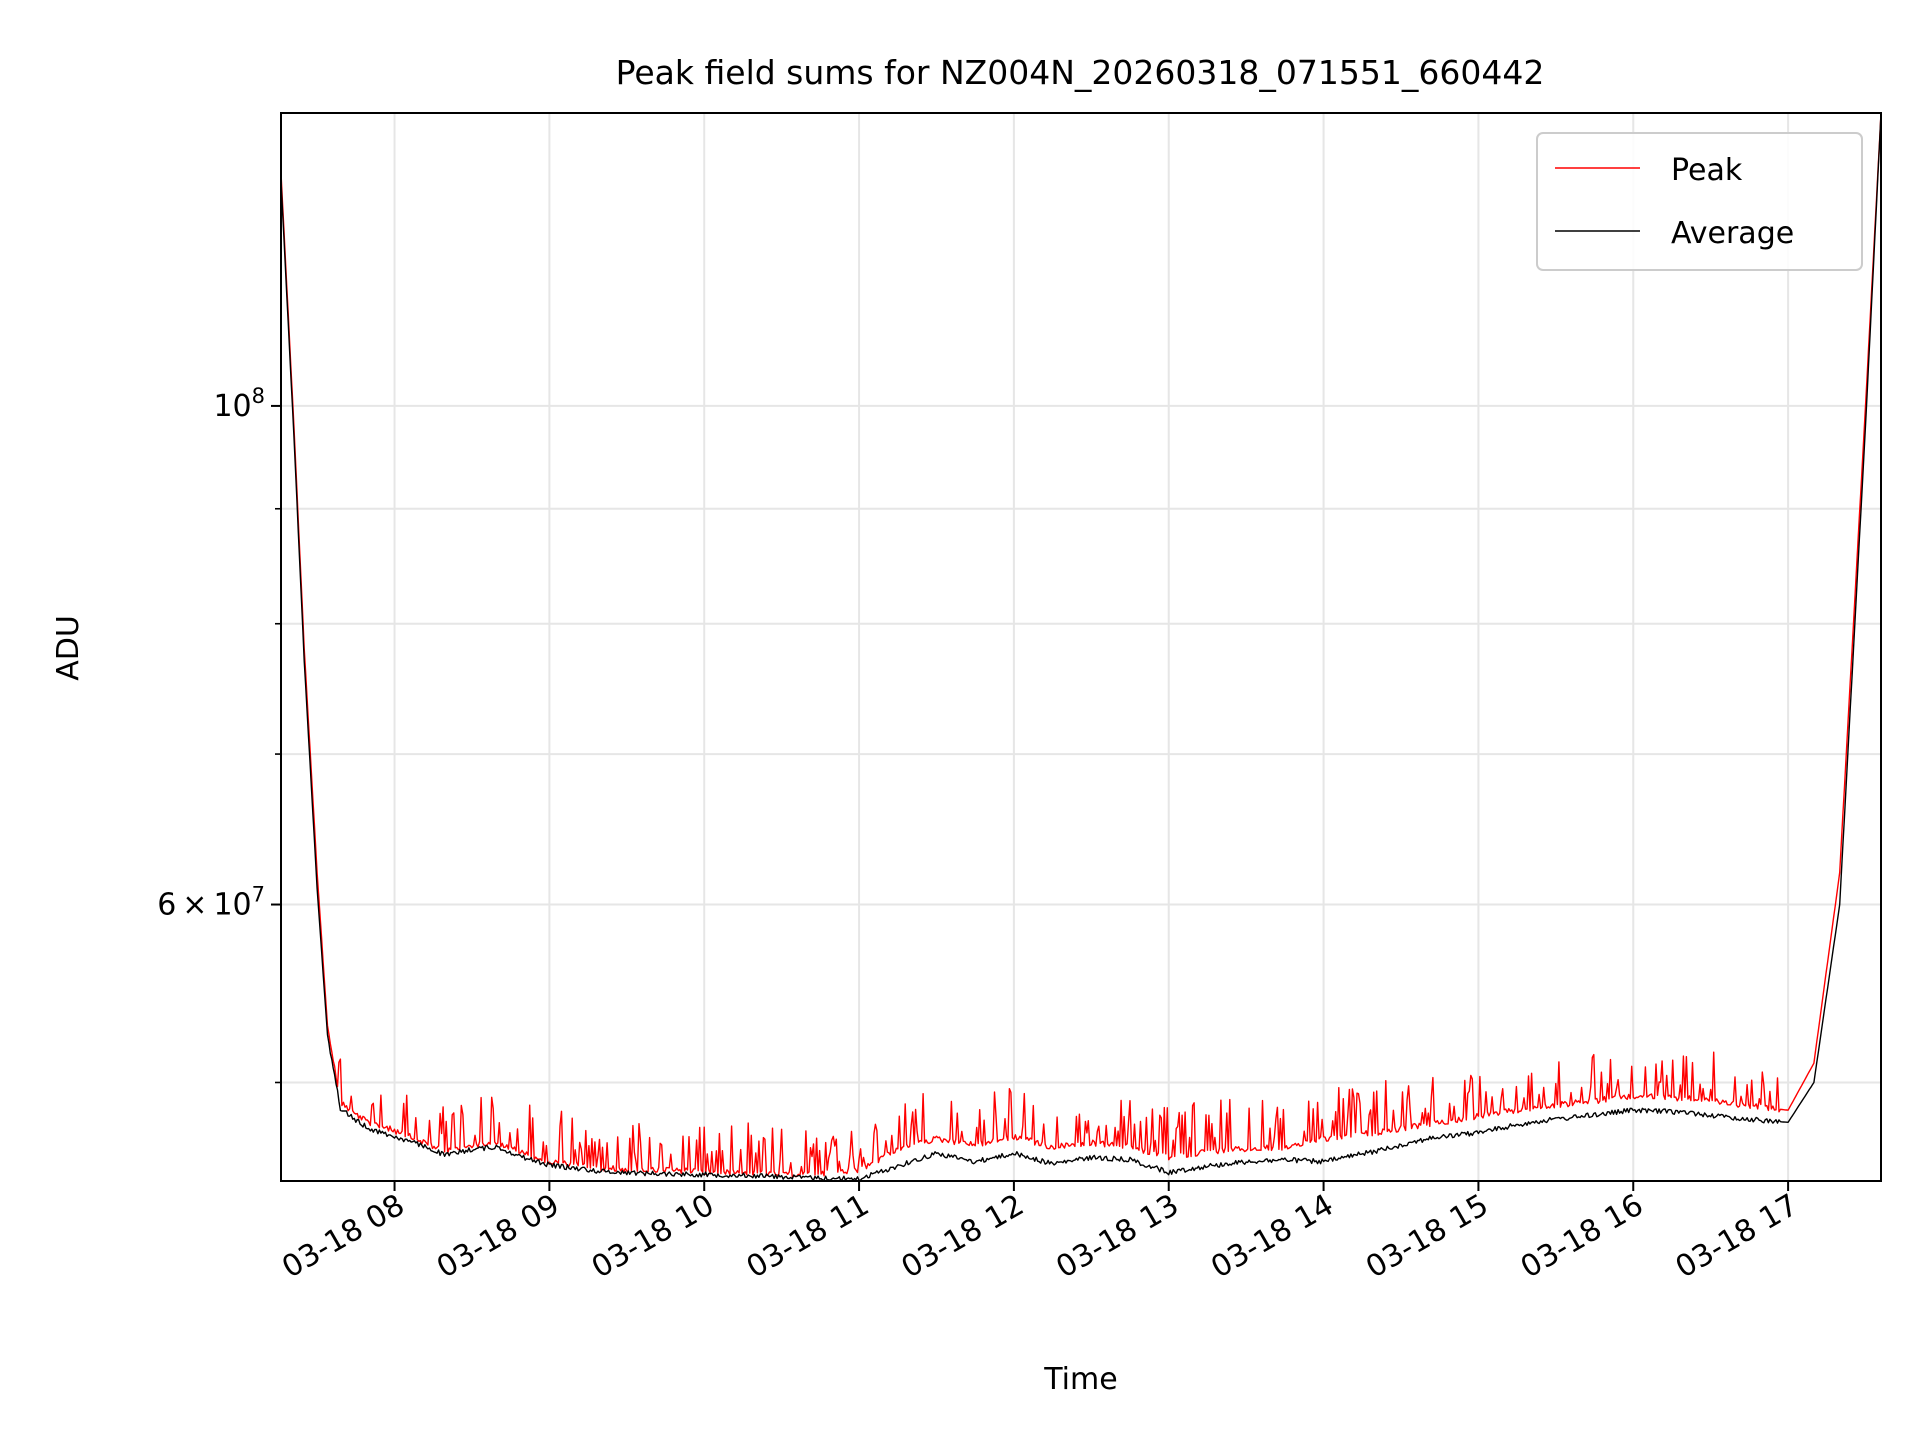 The width and height of the screenshot is (1920, 1440). What do you see at coordinates (1707, 170) in the screenshot?
I see `legend-label-peak: Peak` at bounding box center [1707, 170].